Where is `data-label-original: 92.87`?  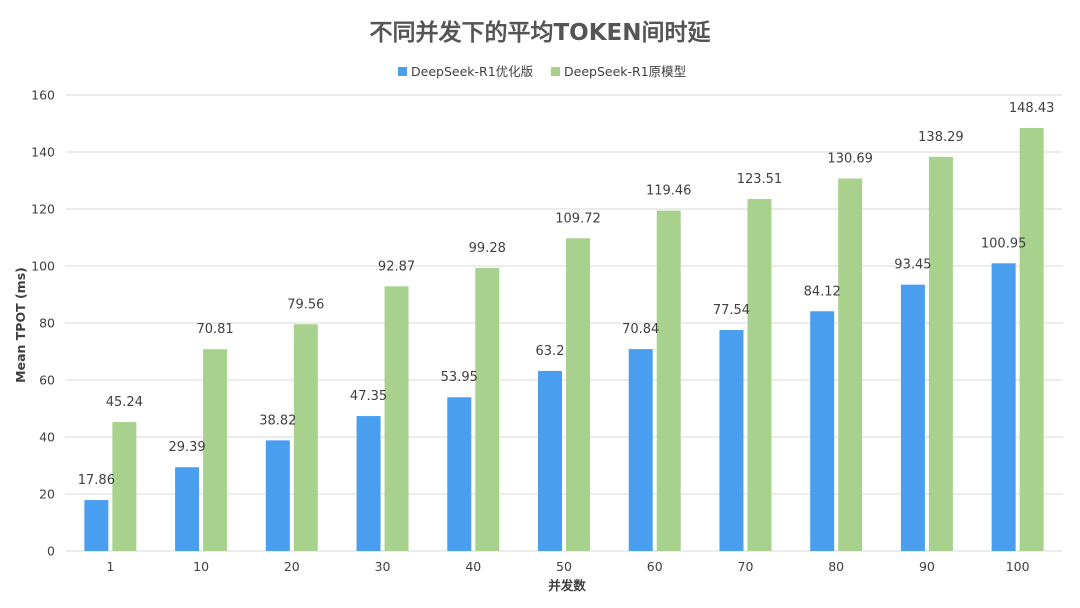
data-label-original: 92.87 is located at coordinates (396, 266).